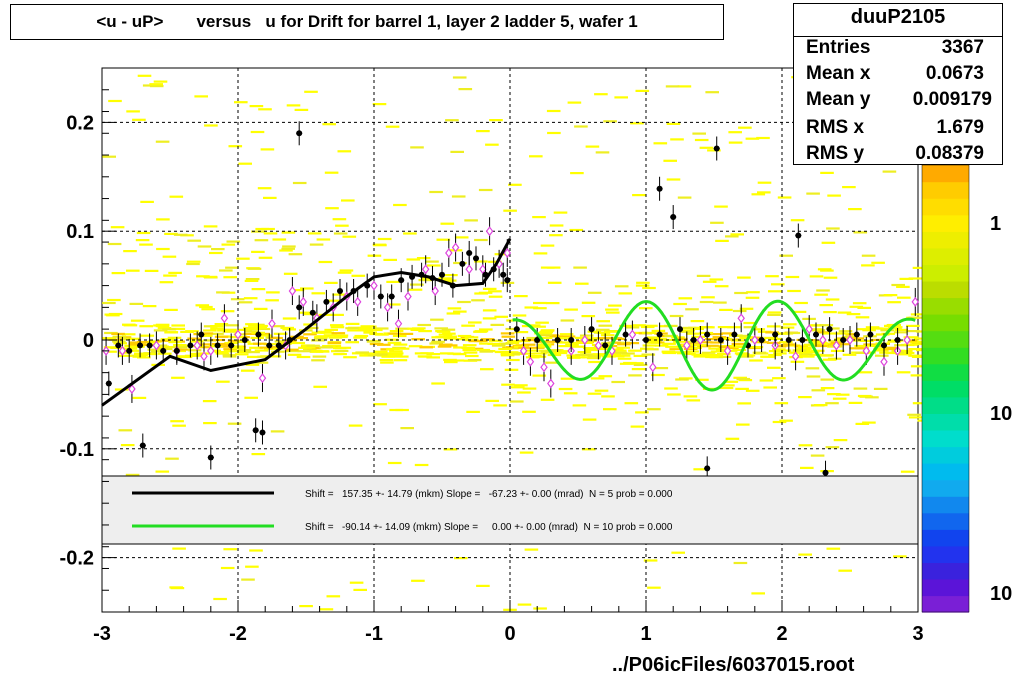  What do you see at coordinates (898, 17) in the screenshot?
I see `stats-title: duuP2105` at bounding box center [898, 17].